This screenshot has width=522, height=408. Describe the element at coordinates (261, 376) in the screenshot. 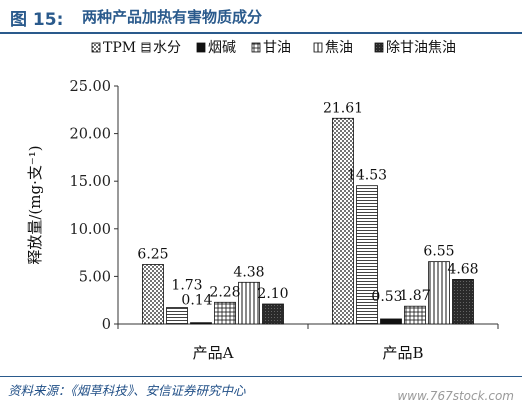

I see `footer-divider` at that location.